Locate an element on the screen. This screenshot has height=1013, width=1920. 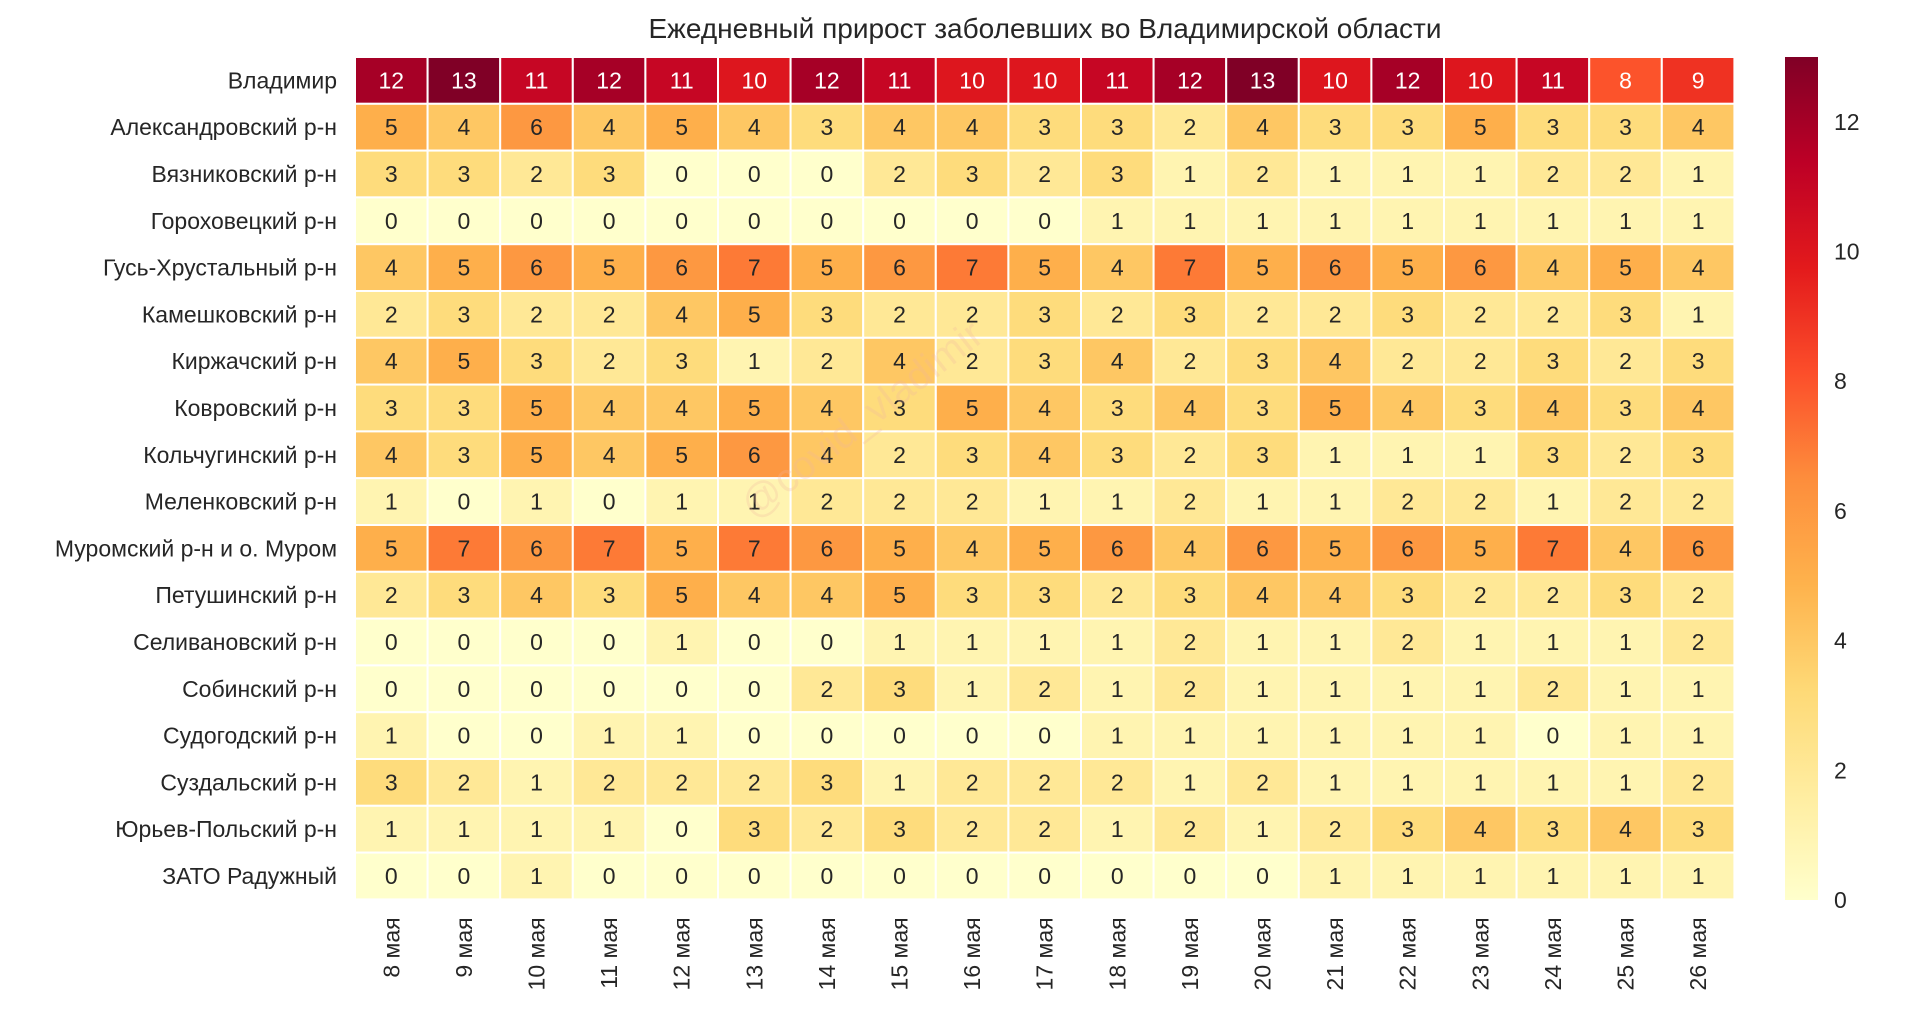
row-label: Камешковский р-н is located at coordinates (239, 314).